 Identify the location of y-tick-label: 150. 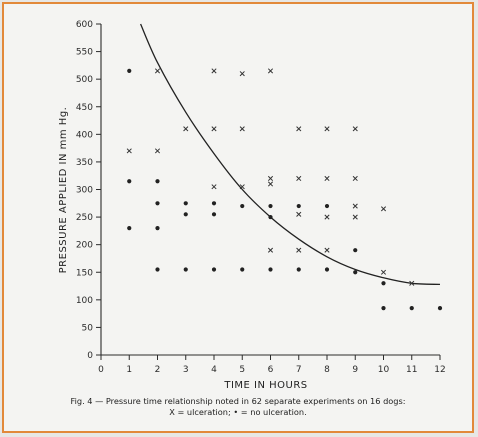
(84, 273).